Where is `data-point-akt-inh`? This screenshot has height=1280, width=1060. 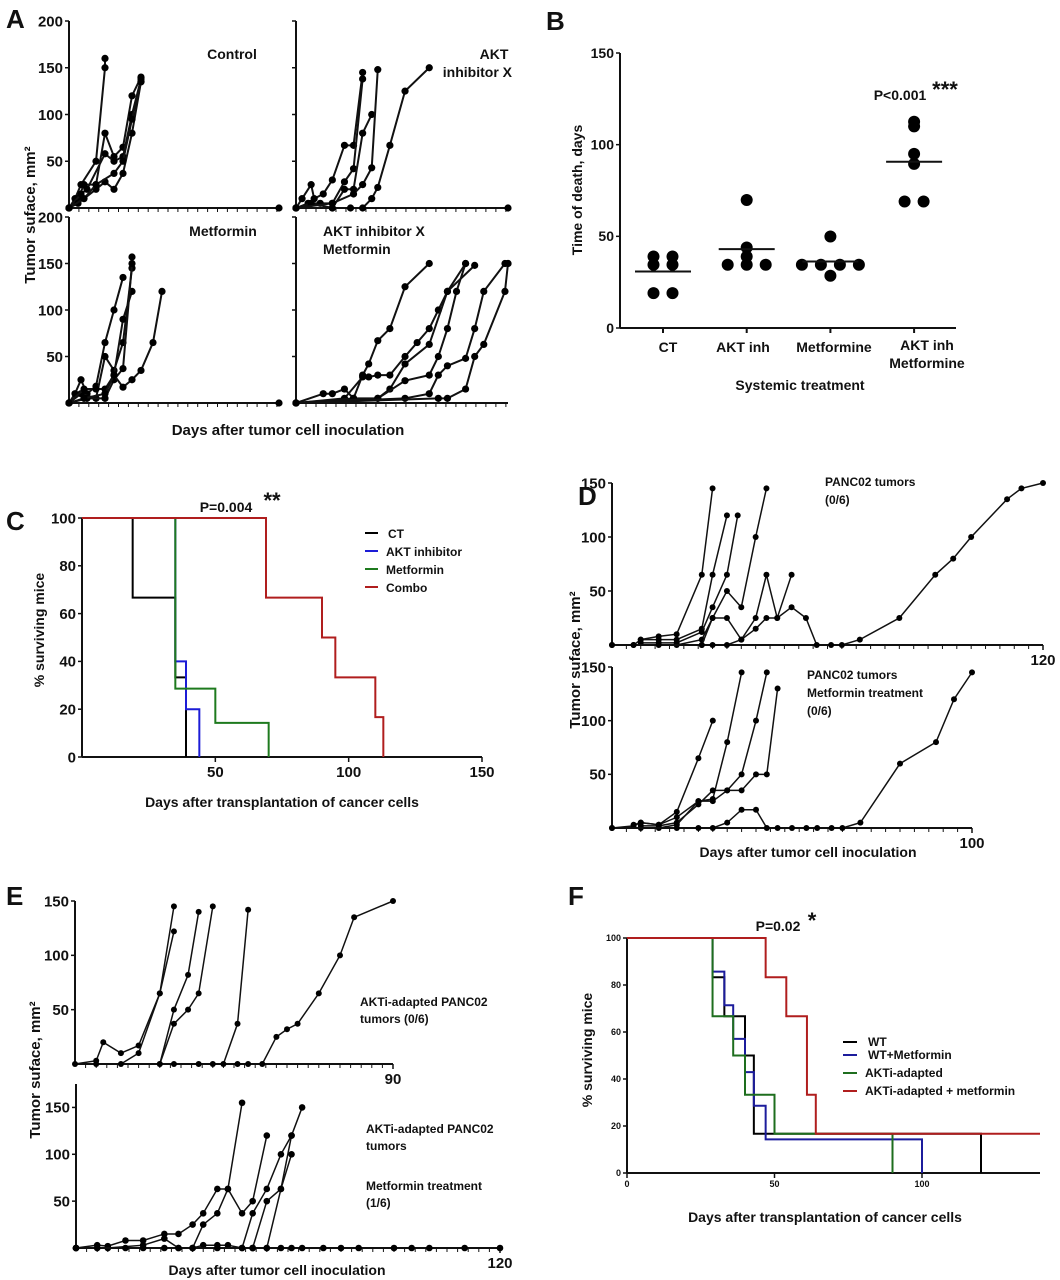 data-point-akt-inh is located at coordinates (746, 256).